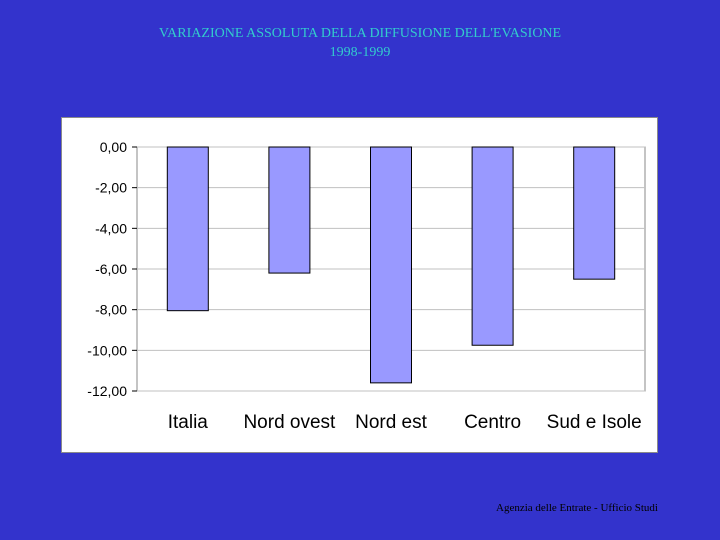 The height and width of the screenshot is (540, 720). I want to click on x-category-label: Italia, so click(188, 422).